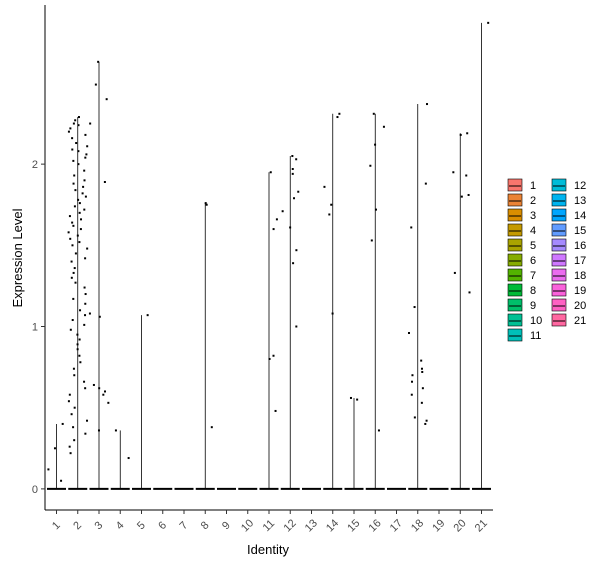 The width and height of the screenshot is (600, 568). I want to click on legend-item-8: 8, so click(521, 290).